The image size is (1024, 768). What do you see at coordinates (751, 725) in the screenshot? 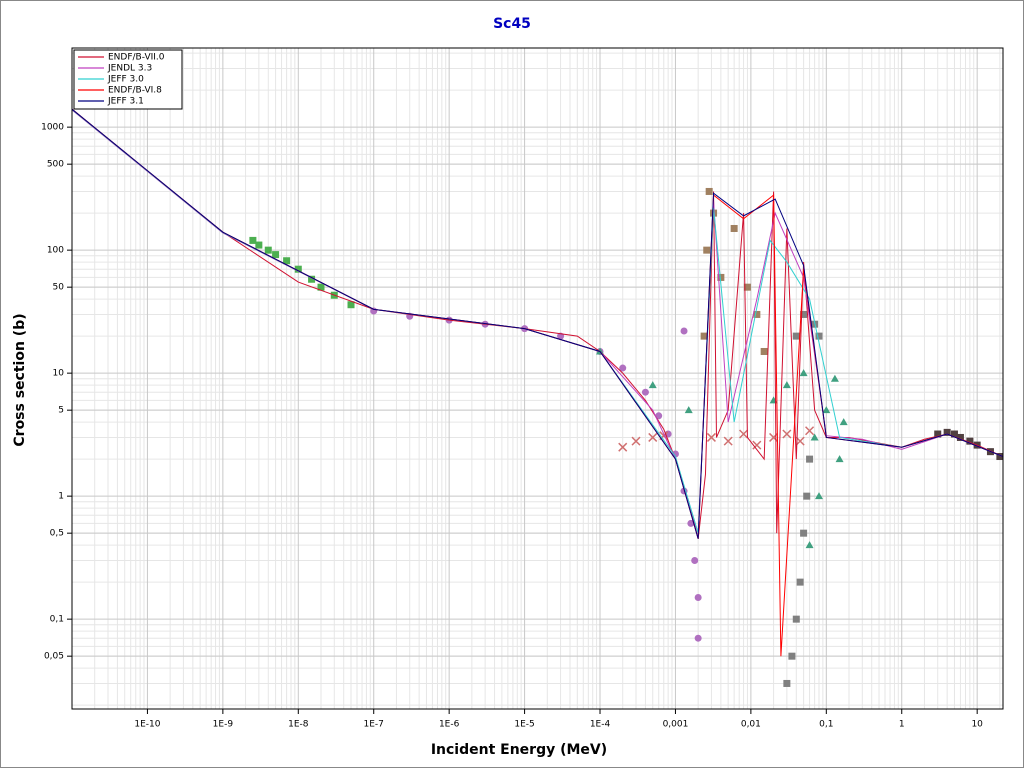
I see `x-tick-label: 0,01` at bounding box center [751, 725].